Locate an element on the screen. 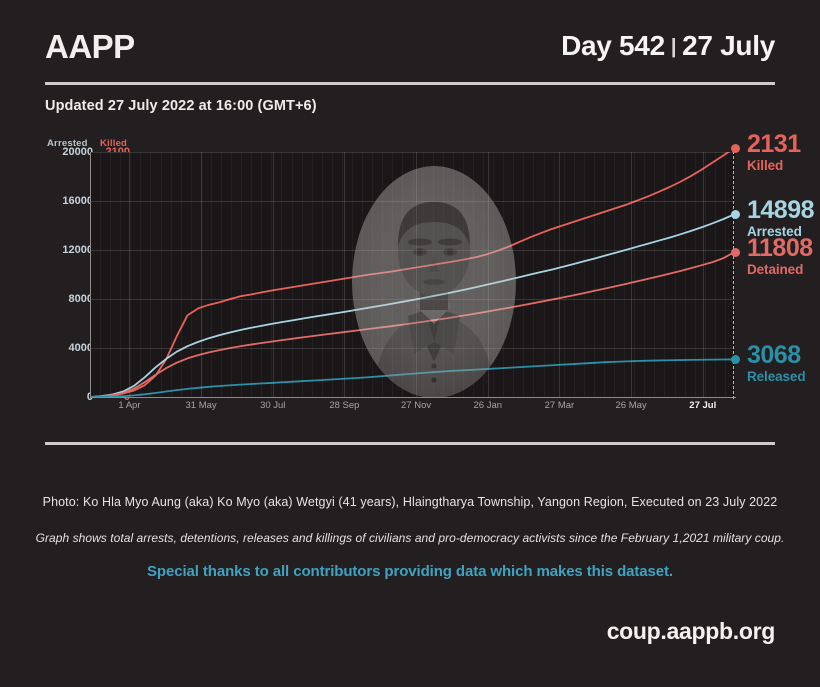 This screenshot has width=820, height=687. header-divider is located at coordinates (410, 83).